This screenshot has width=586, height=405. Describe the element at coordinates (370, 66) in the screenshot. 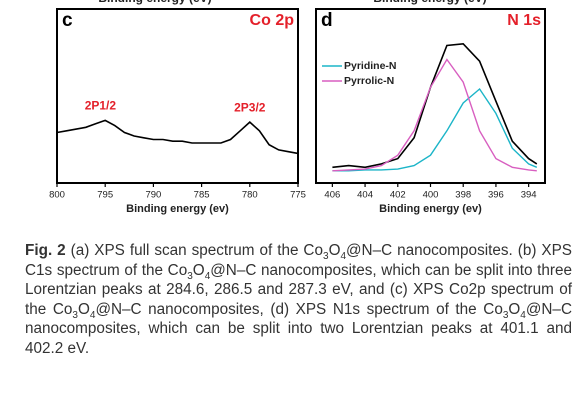

I see `legend-label: Pyridine-N` at that location.